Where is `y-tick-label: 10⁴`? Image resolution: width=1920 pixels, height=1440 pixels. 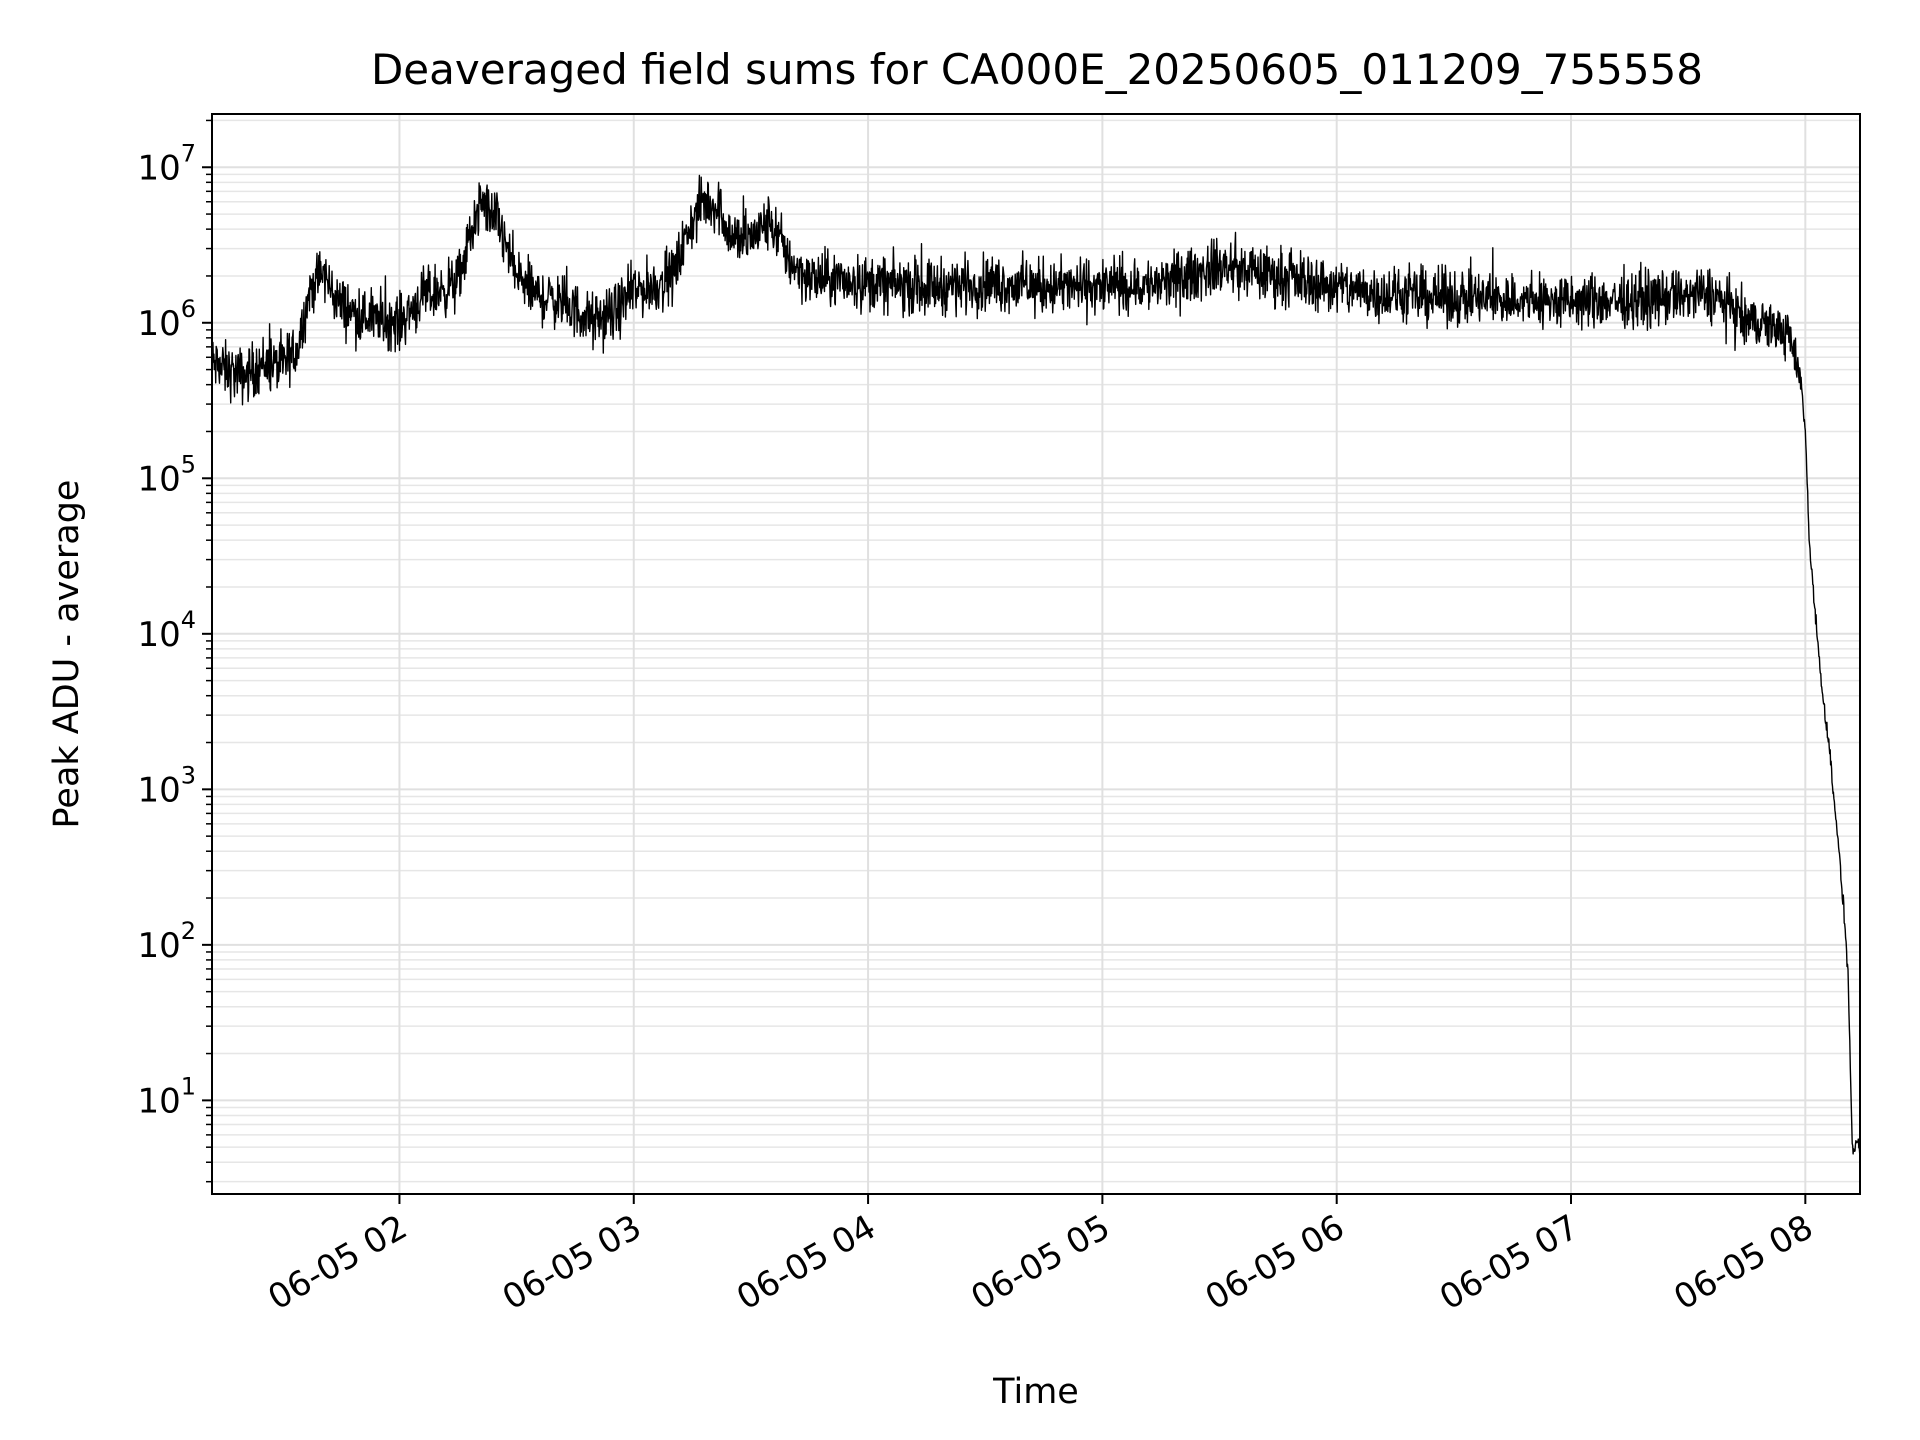 y-tick-label: 10⁴ is located at coordinates (166, 630).